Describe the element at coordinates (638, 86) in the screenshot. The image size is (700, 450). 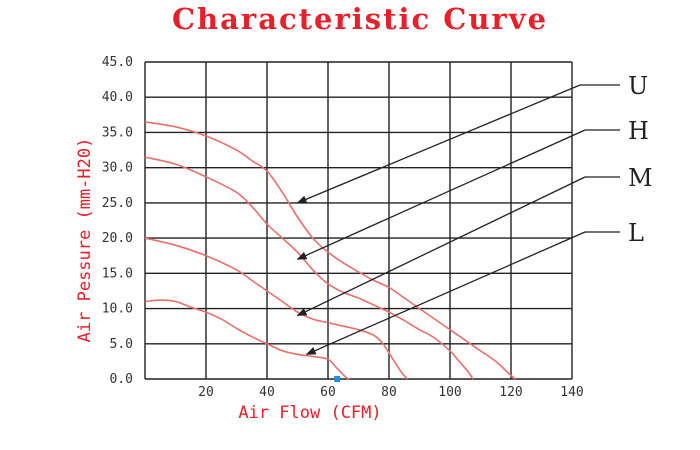
I see `legend-label-u: U` at that location.